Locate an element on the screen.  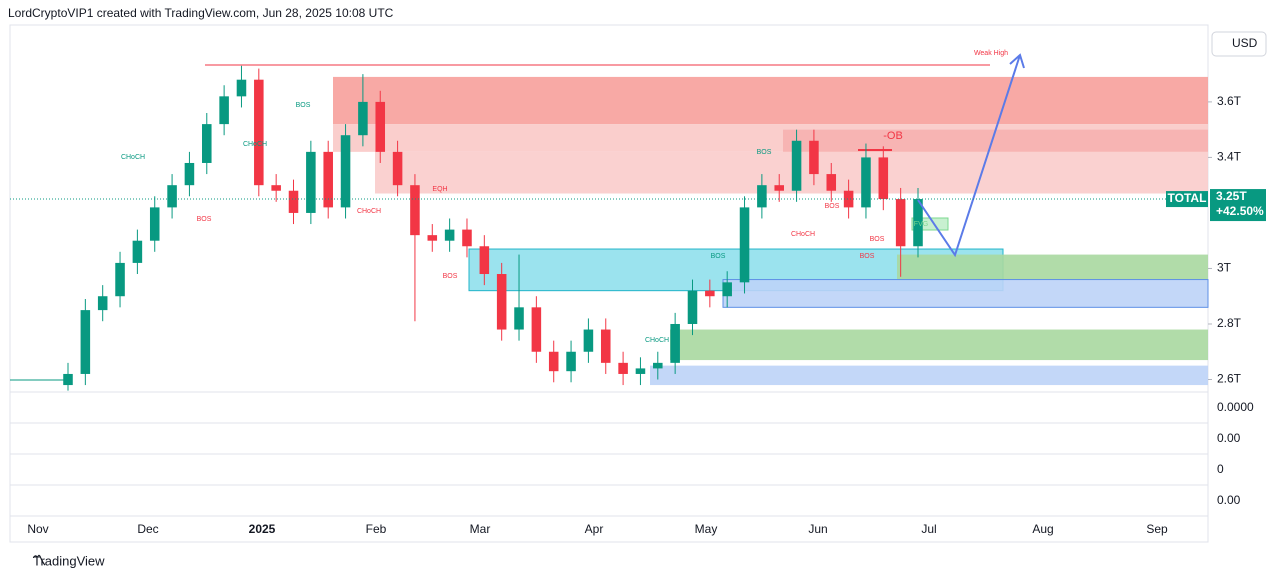
last-price: 3.25T is located at coordinates (1231, 196).